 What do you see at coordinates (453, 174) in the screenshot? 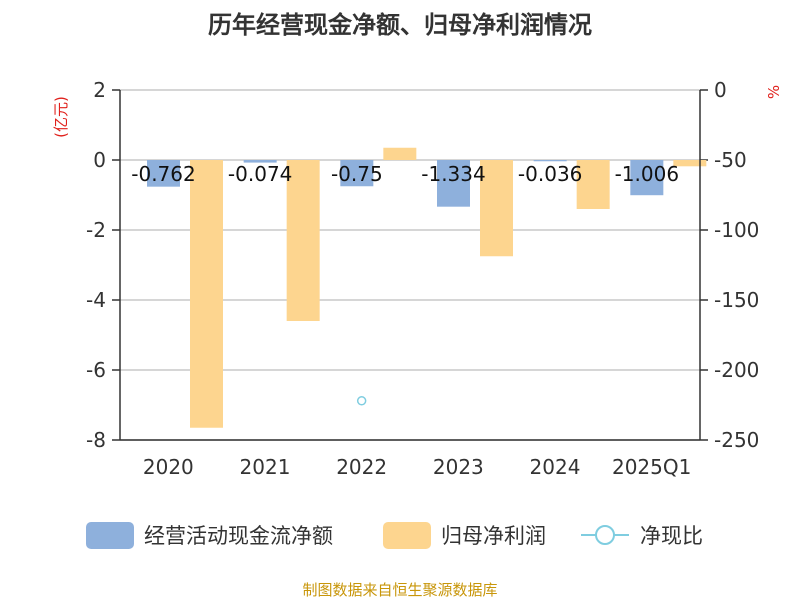
I see `data-label-cashflow: -1.334` at bounding box center [453, 174].